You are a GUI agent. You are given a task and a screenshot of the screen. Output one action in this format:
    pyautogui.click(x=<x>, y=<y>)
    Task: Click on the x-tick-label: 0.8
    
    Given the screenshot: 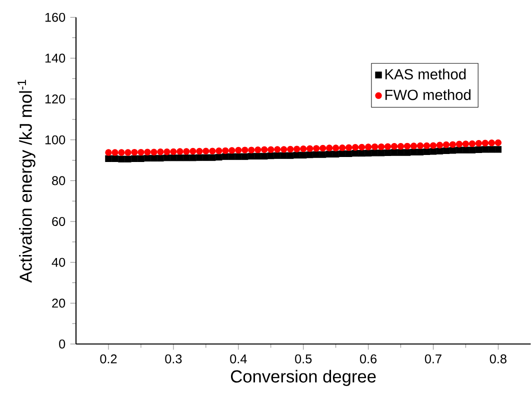 What is the action you would take?
    pyautogui.click(x=498, y=359)
    